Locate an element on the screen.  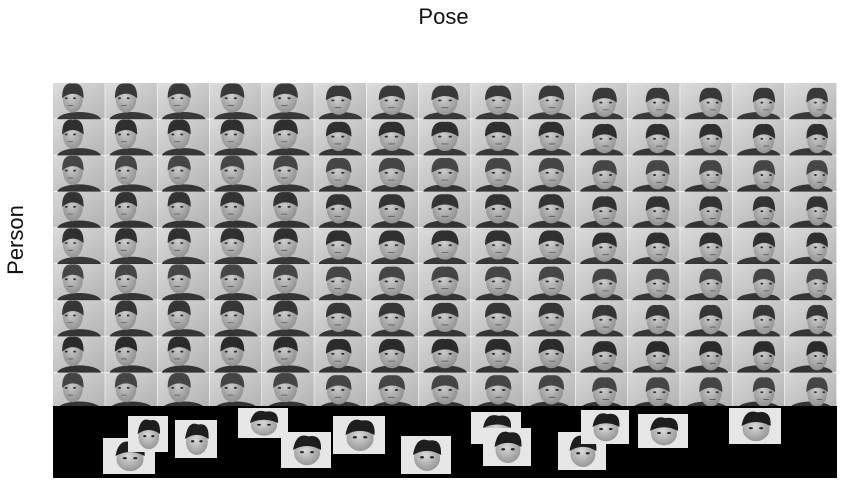
pose-axis-title: Pose is located at coordinates (443, 16).